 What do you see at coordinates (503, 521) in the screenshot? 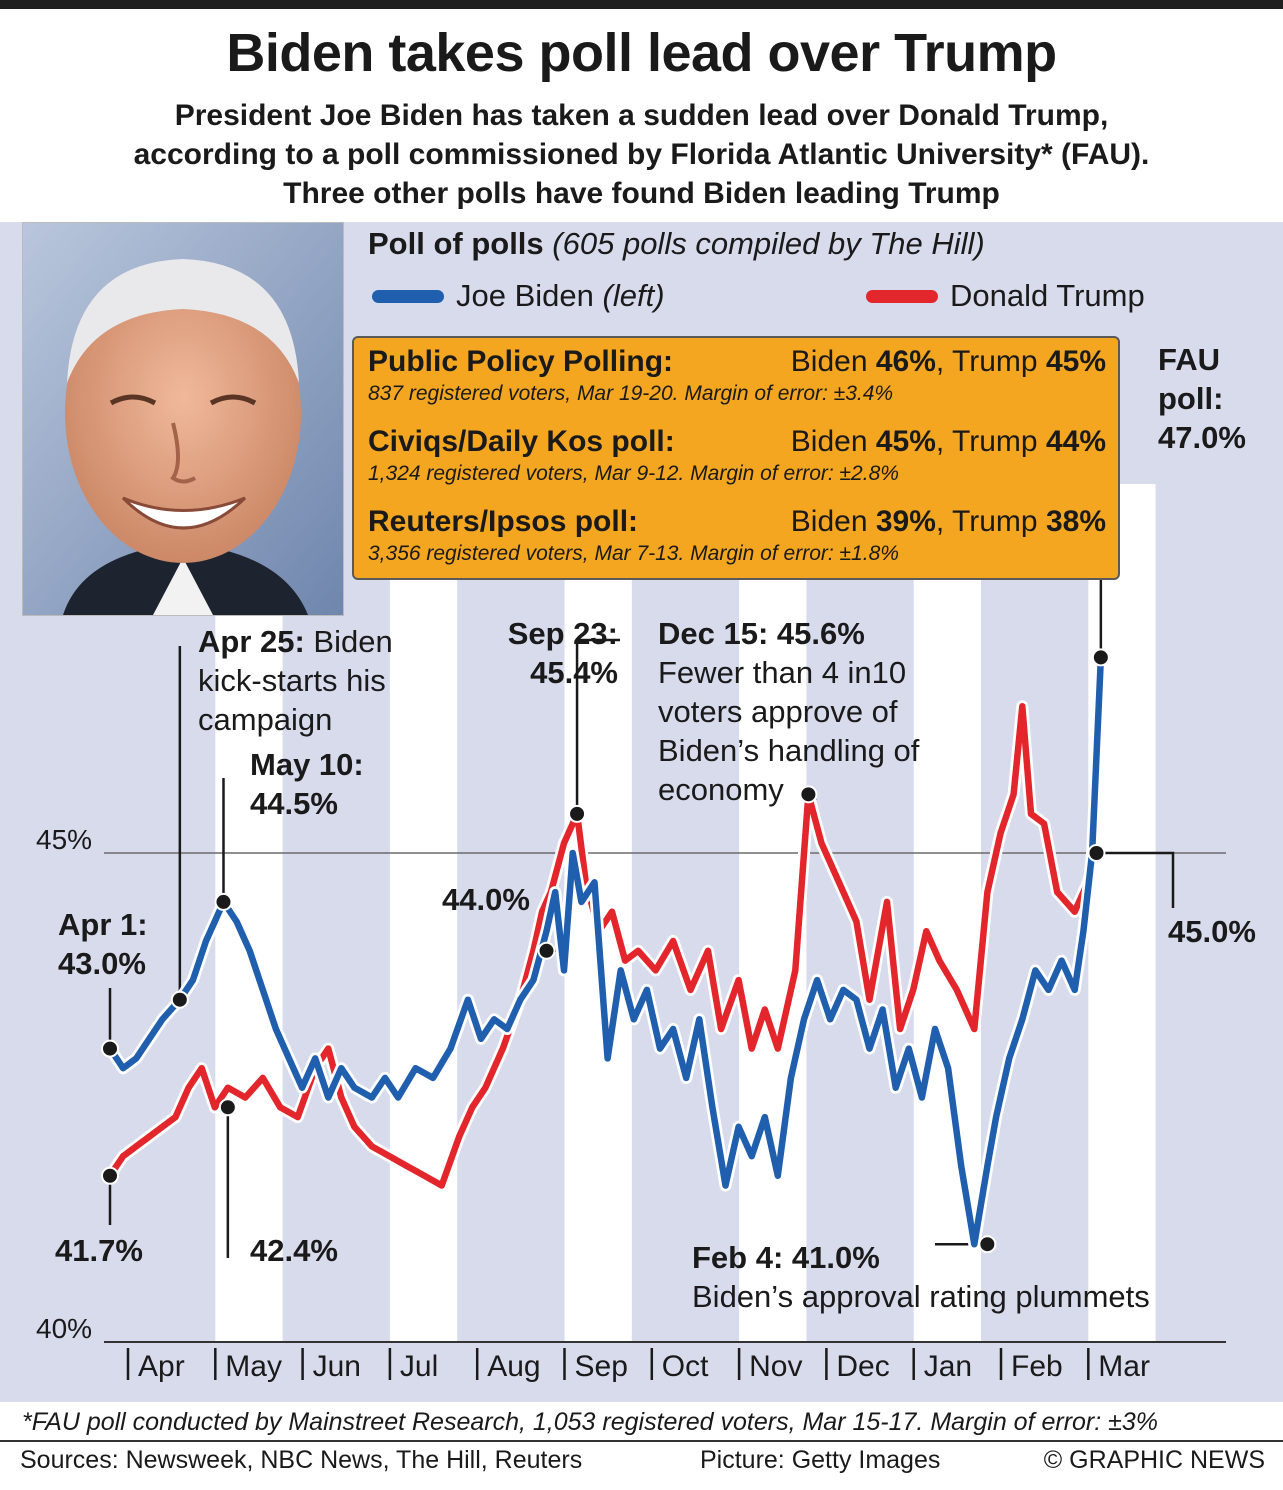
I see `poll-name: Reuters/Ipsos poll:` at bounding box center [503, 521].